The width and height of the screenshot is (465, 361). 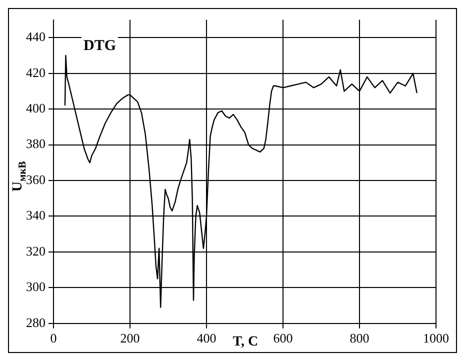 What do you see at coordinates (283, 338) in the screenshot?
I see `x-tick-label: 600` at bounding box center [283, 338].